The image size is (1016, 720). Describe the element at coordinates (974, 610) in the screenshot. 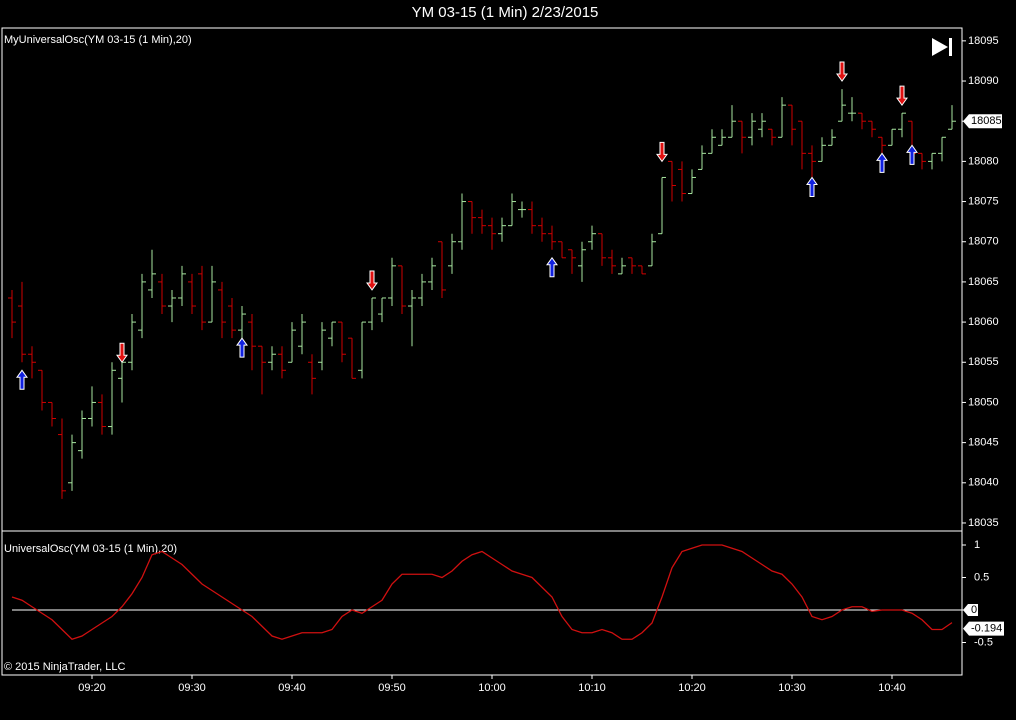

I see `y2-tick-label: 0` at that location.